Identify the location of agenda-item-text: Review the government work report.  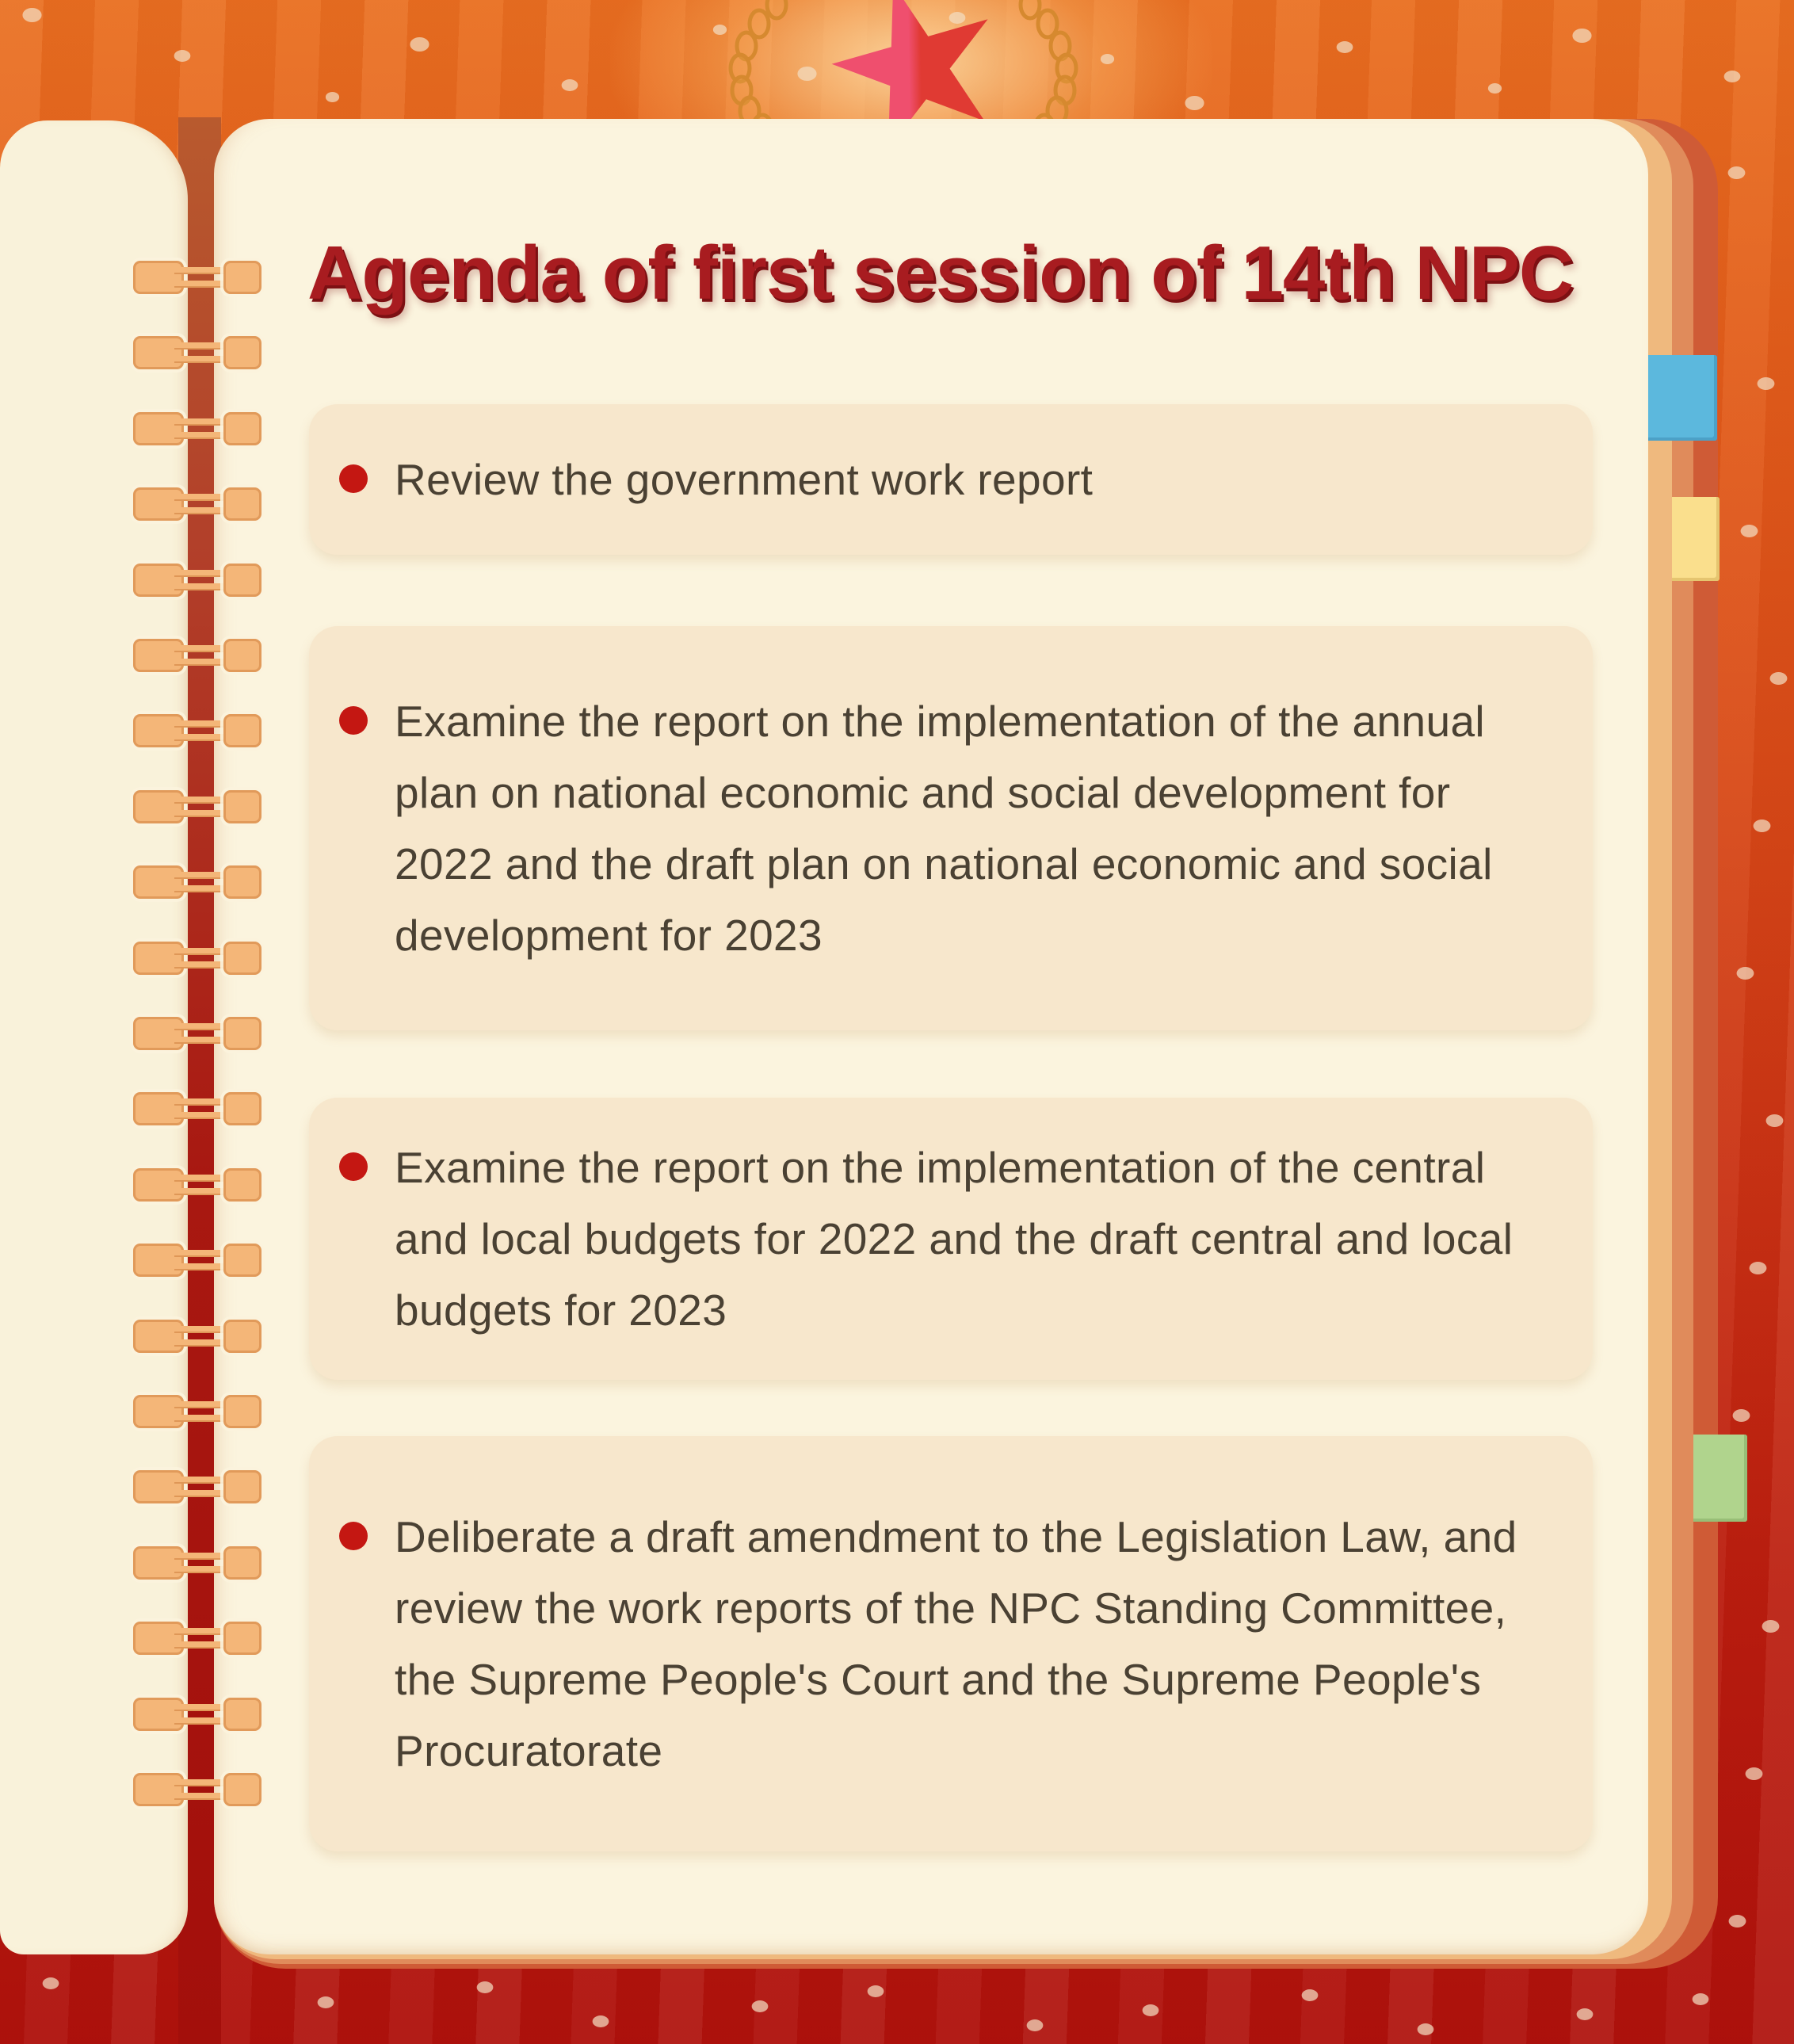
(744, 480).